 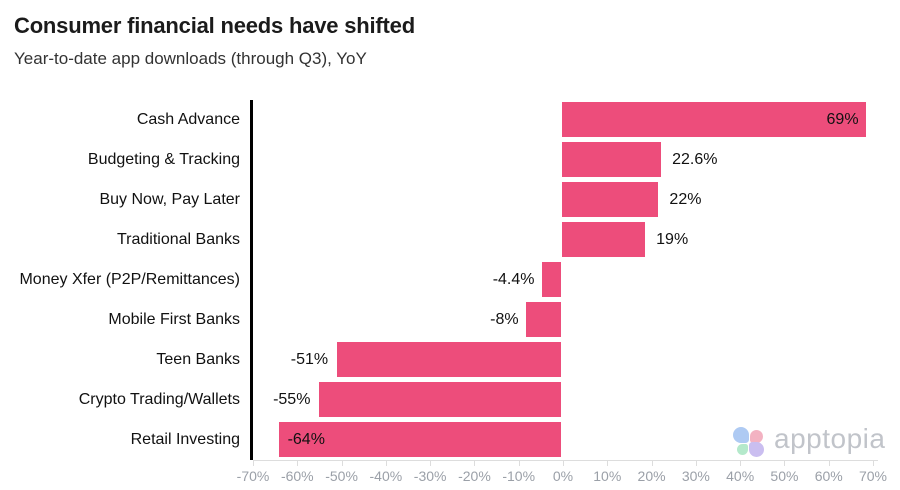 I want to click on x-tick-label: -50%, so click(x=341, y=476).